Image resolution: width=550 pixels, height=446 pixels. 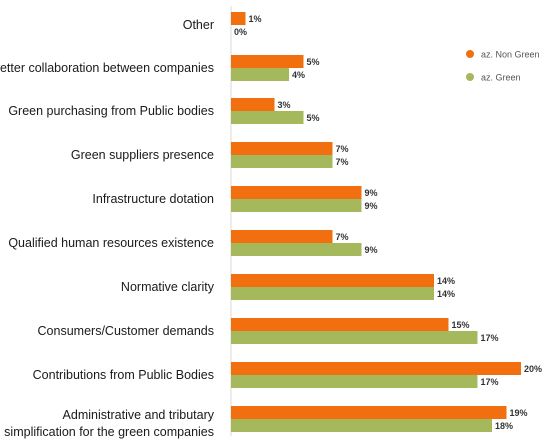 What do you see at coordinates (446, 294) in the screenshot?
I see `green-value-label: 14%` at bounding box center [446, 294].